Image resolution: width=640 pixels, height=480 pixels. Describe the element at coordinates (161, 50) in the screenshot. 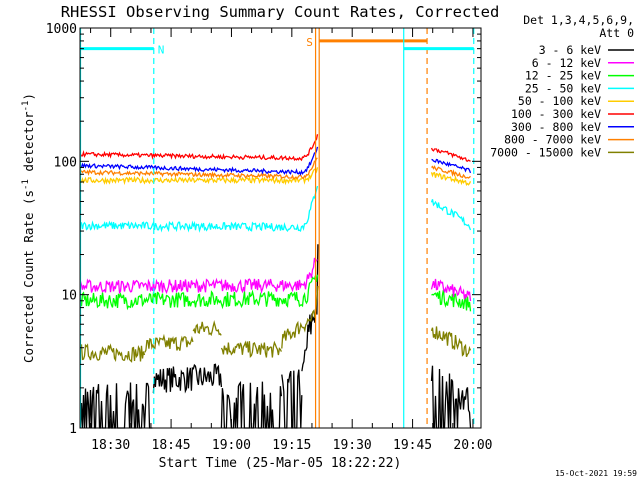

I see `interval-label: N` at that location.